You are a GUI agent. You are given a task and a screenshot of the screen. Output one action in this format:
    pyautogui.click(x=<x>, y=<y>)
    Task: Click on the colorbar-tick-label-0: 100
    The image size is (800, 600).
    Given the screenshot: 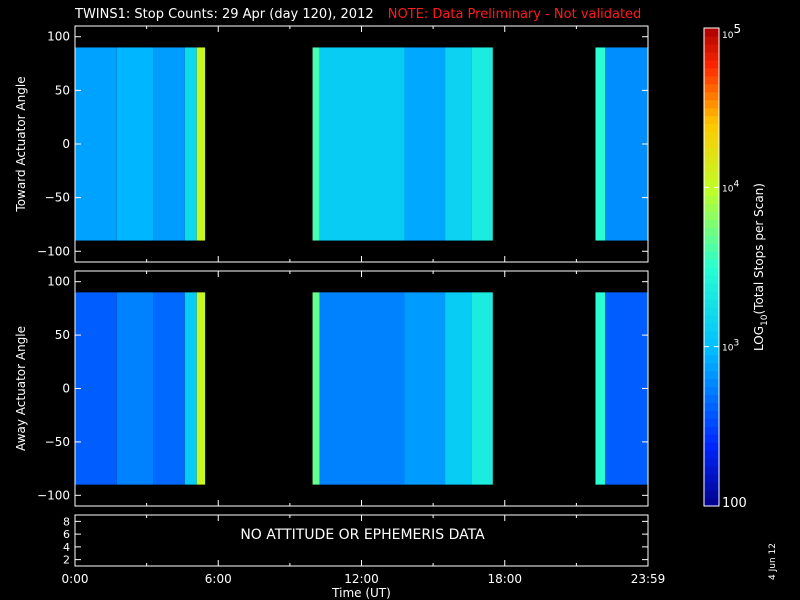 What is the action you would take?
    pyautogui.click(x=734, y=503)
    